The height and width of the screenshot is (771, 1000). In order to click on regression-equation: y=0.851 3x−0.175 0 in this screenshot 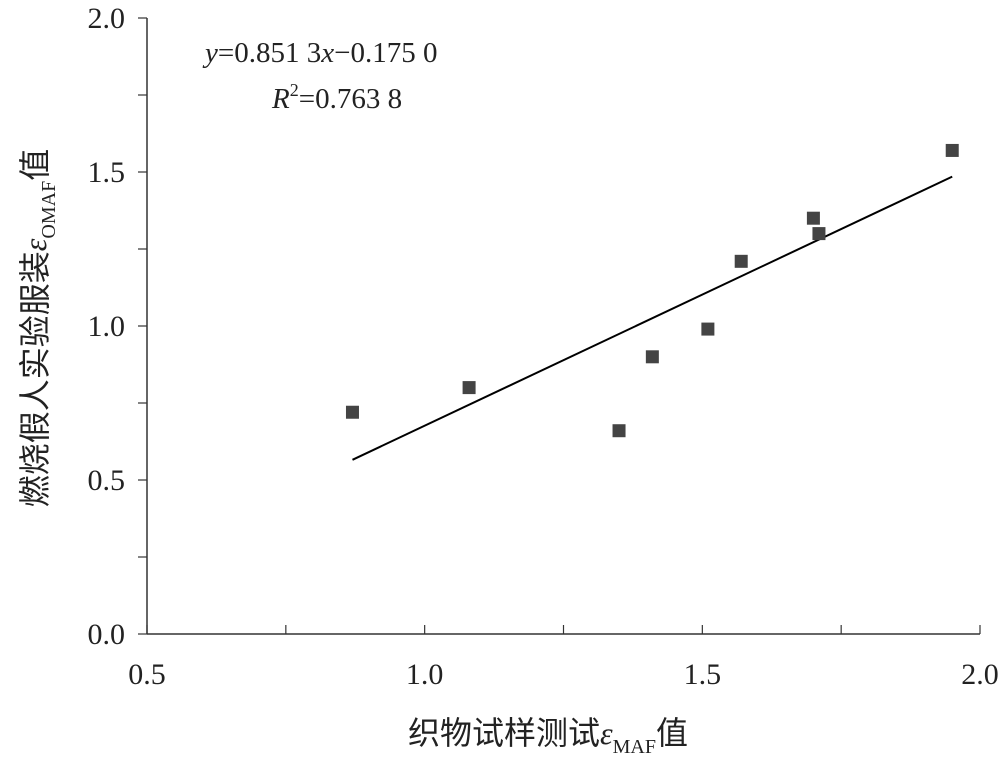, I will do `click(319, 53)`.